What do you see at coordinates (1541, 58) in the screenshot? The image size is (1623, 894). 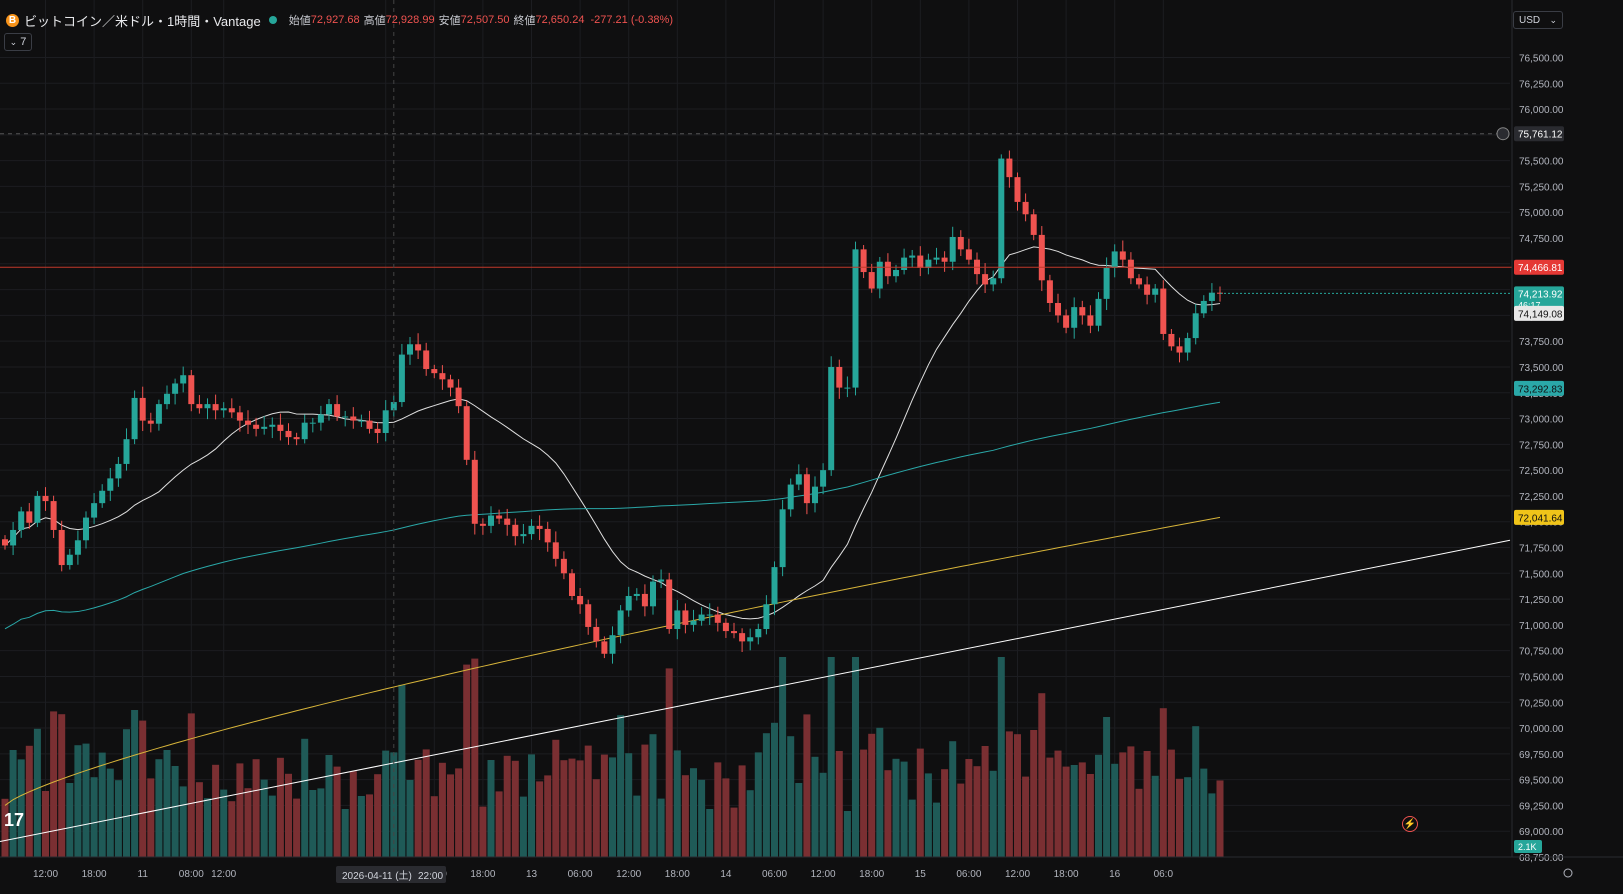 I see `price-tick-label: 76,500.00` at bounding box center [1541, 58].